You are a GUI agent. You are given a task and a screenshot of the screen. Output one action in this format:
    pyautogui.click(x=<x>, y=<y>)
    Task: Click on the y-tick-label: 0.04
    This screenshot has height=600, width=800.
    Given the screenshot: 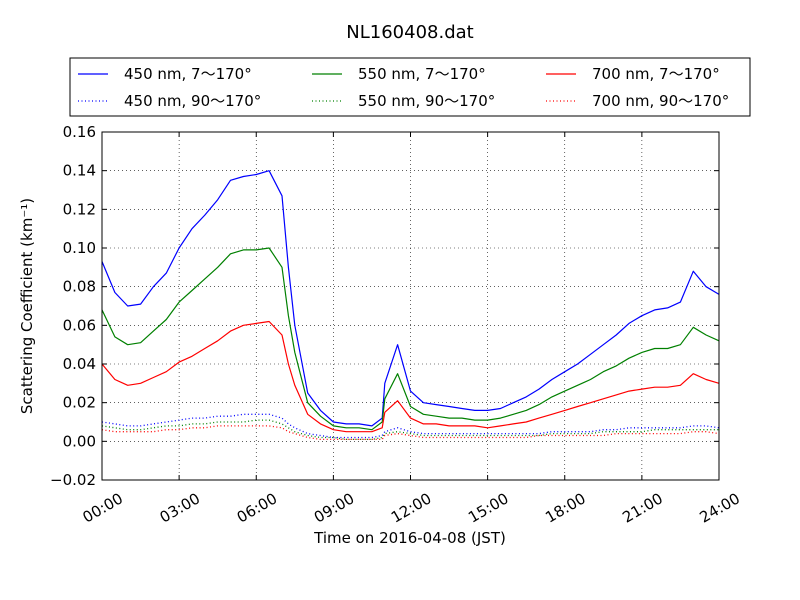 What is the action you would take?
    pyautogui.click(x=79, y=364)
    